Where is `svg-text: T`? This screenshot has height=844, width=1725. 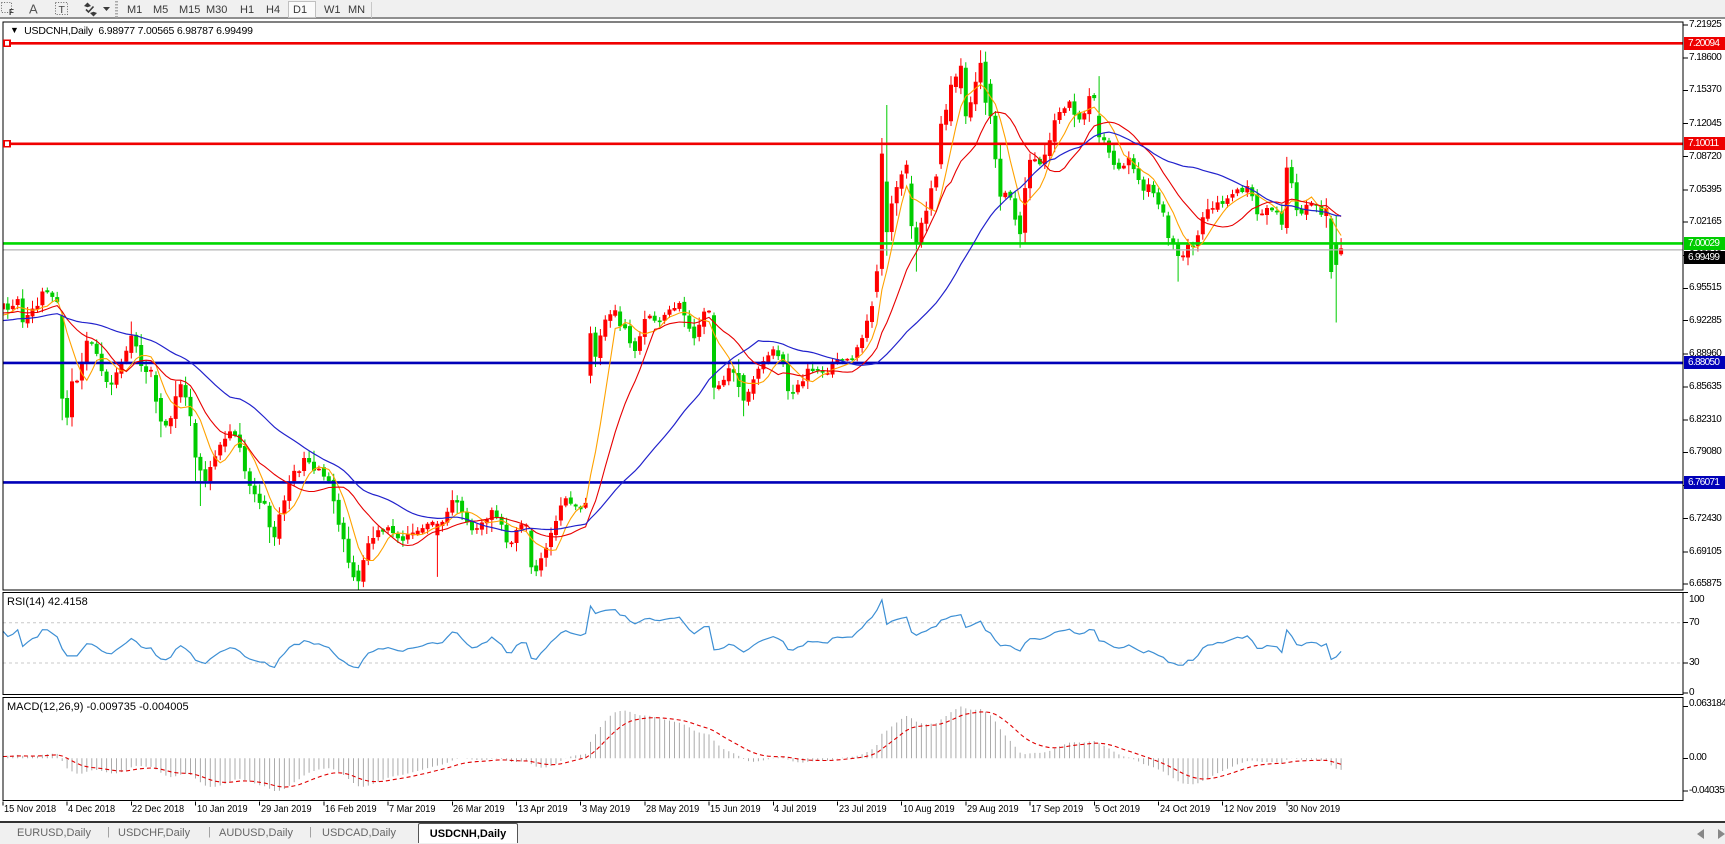 svg-text: T is located at coordinates (62, 10).